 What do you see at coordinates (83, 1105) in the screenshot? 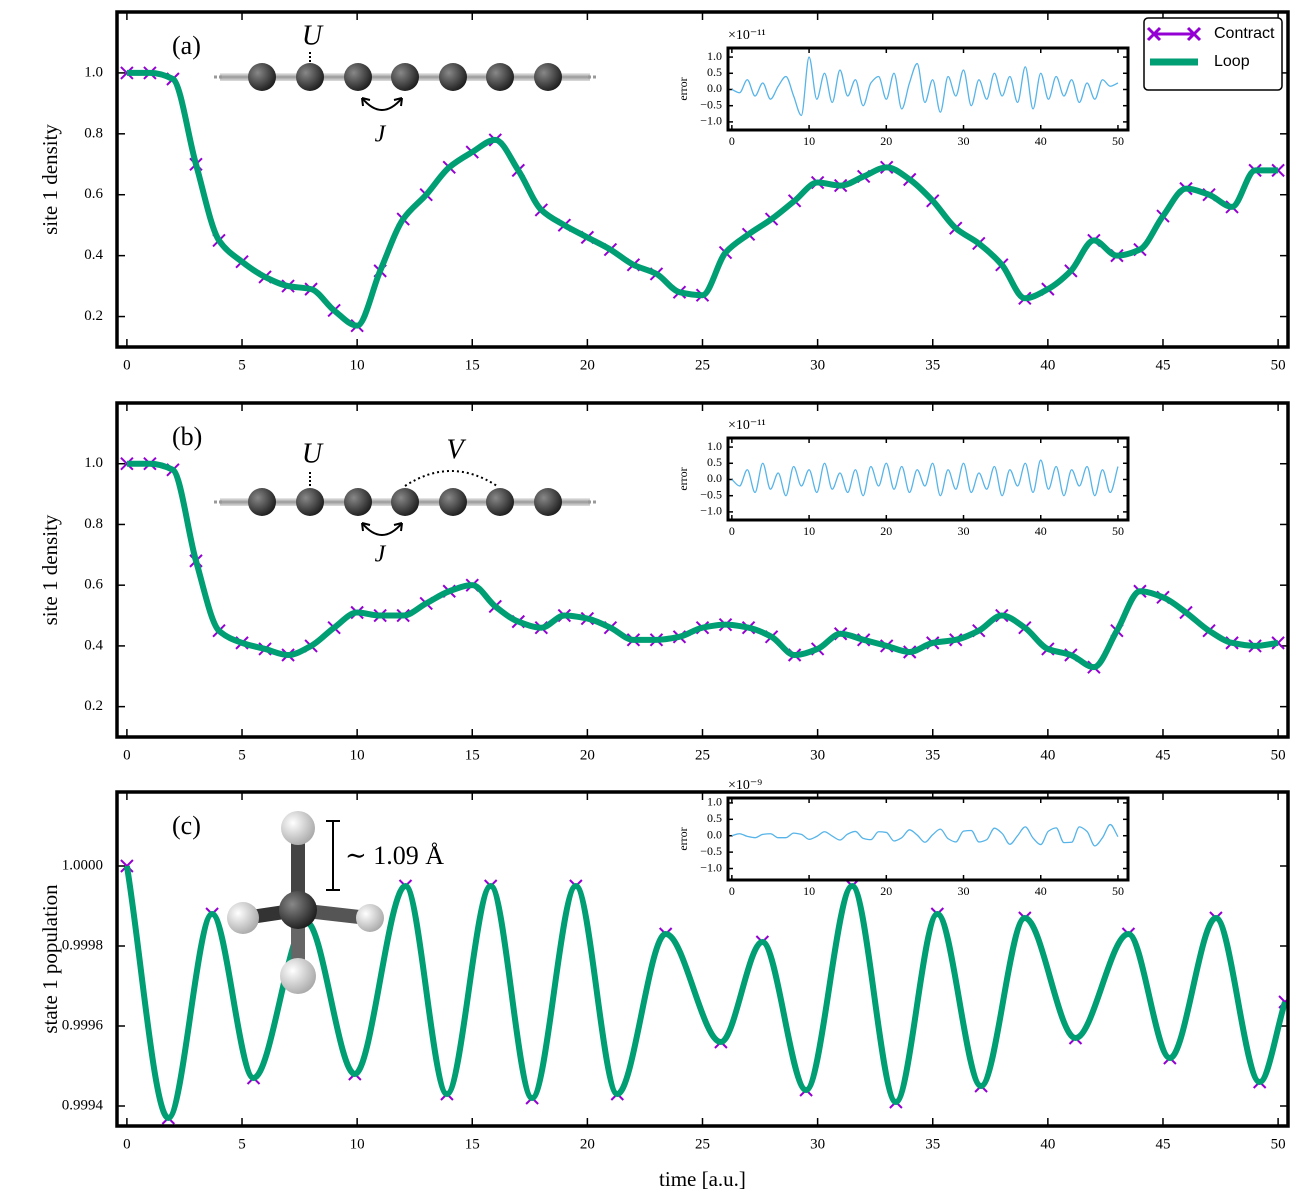
I see `y-tick-label: 0.9994` at bounding box center [83, 1105].